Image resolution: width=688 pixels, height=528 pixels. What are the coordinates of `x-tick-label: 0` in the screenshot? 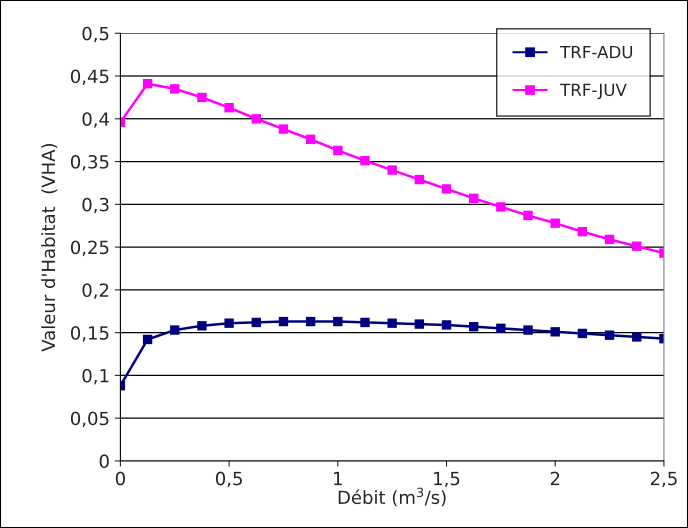 It's located at (120, 479).